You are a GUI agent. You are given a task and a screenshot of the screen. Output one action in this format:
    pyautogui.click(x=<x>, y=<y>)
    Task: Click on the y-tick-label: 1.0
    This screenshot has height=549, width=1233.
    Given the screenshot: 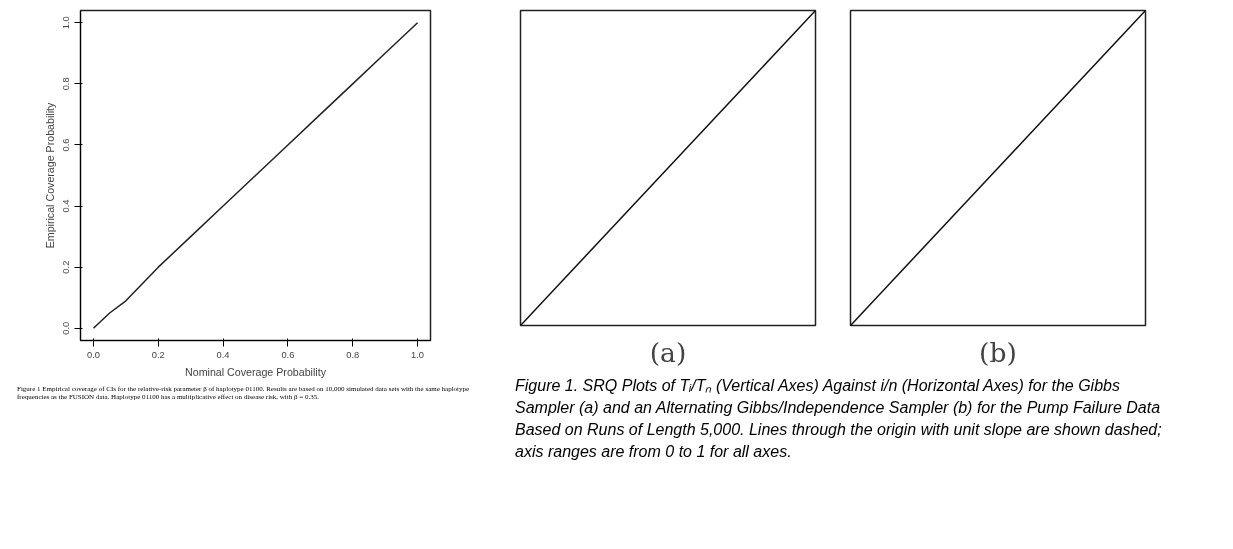 What is the action you would take?
    pyautogui.click(x=66, y=23)
    